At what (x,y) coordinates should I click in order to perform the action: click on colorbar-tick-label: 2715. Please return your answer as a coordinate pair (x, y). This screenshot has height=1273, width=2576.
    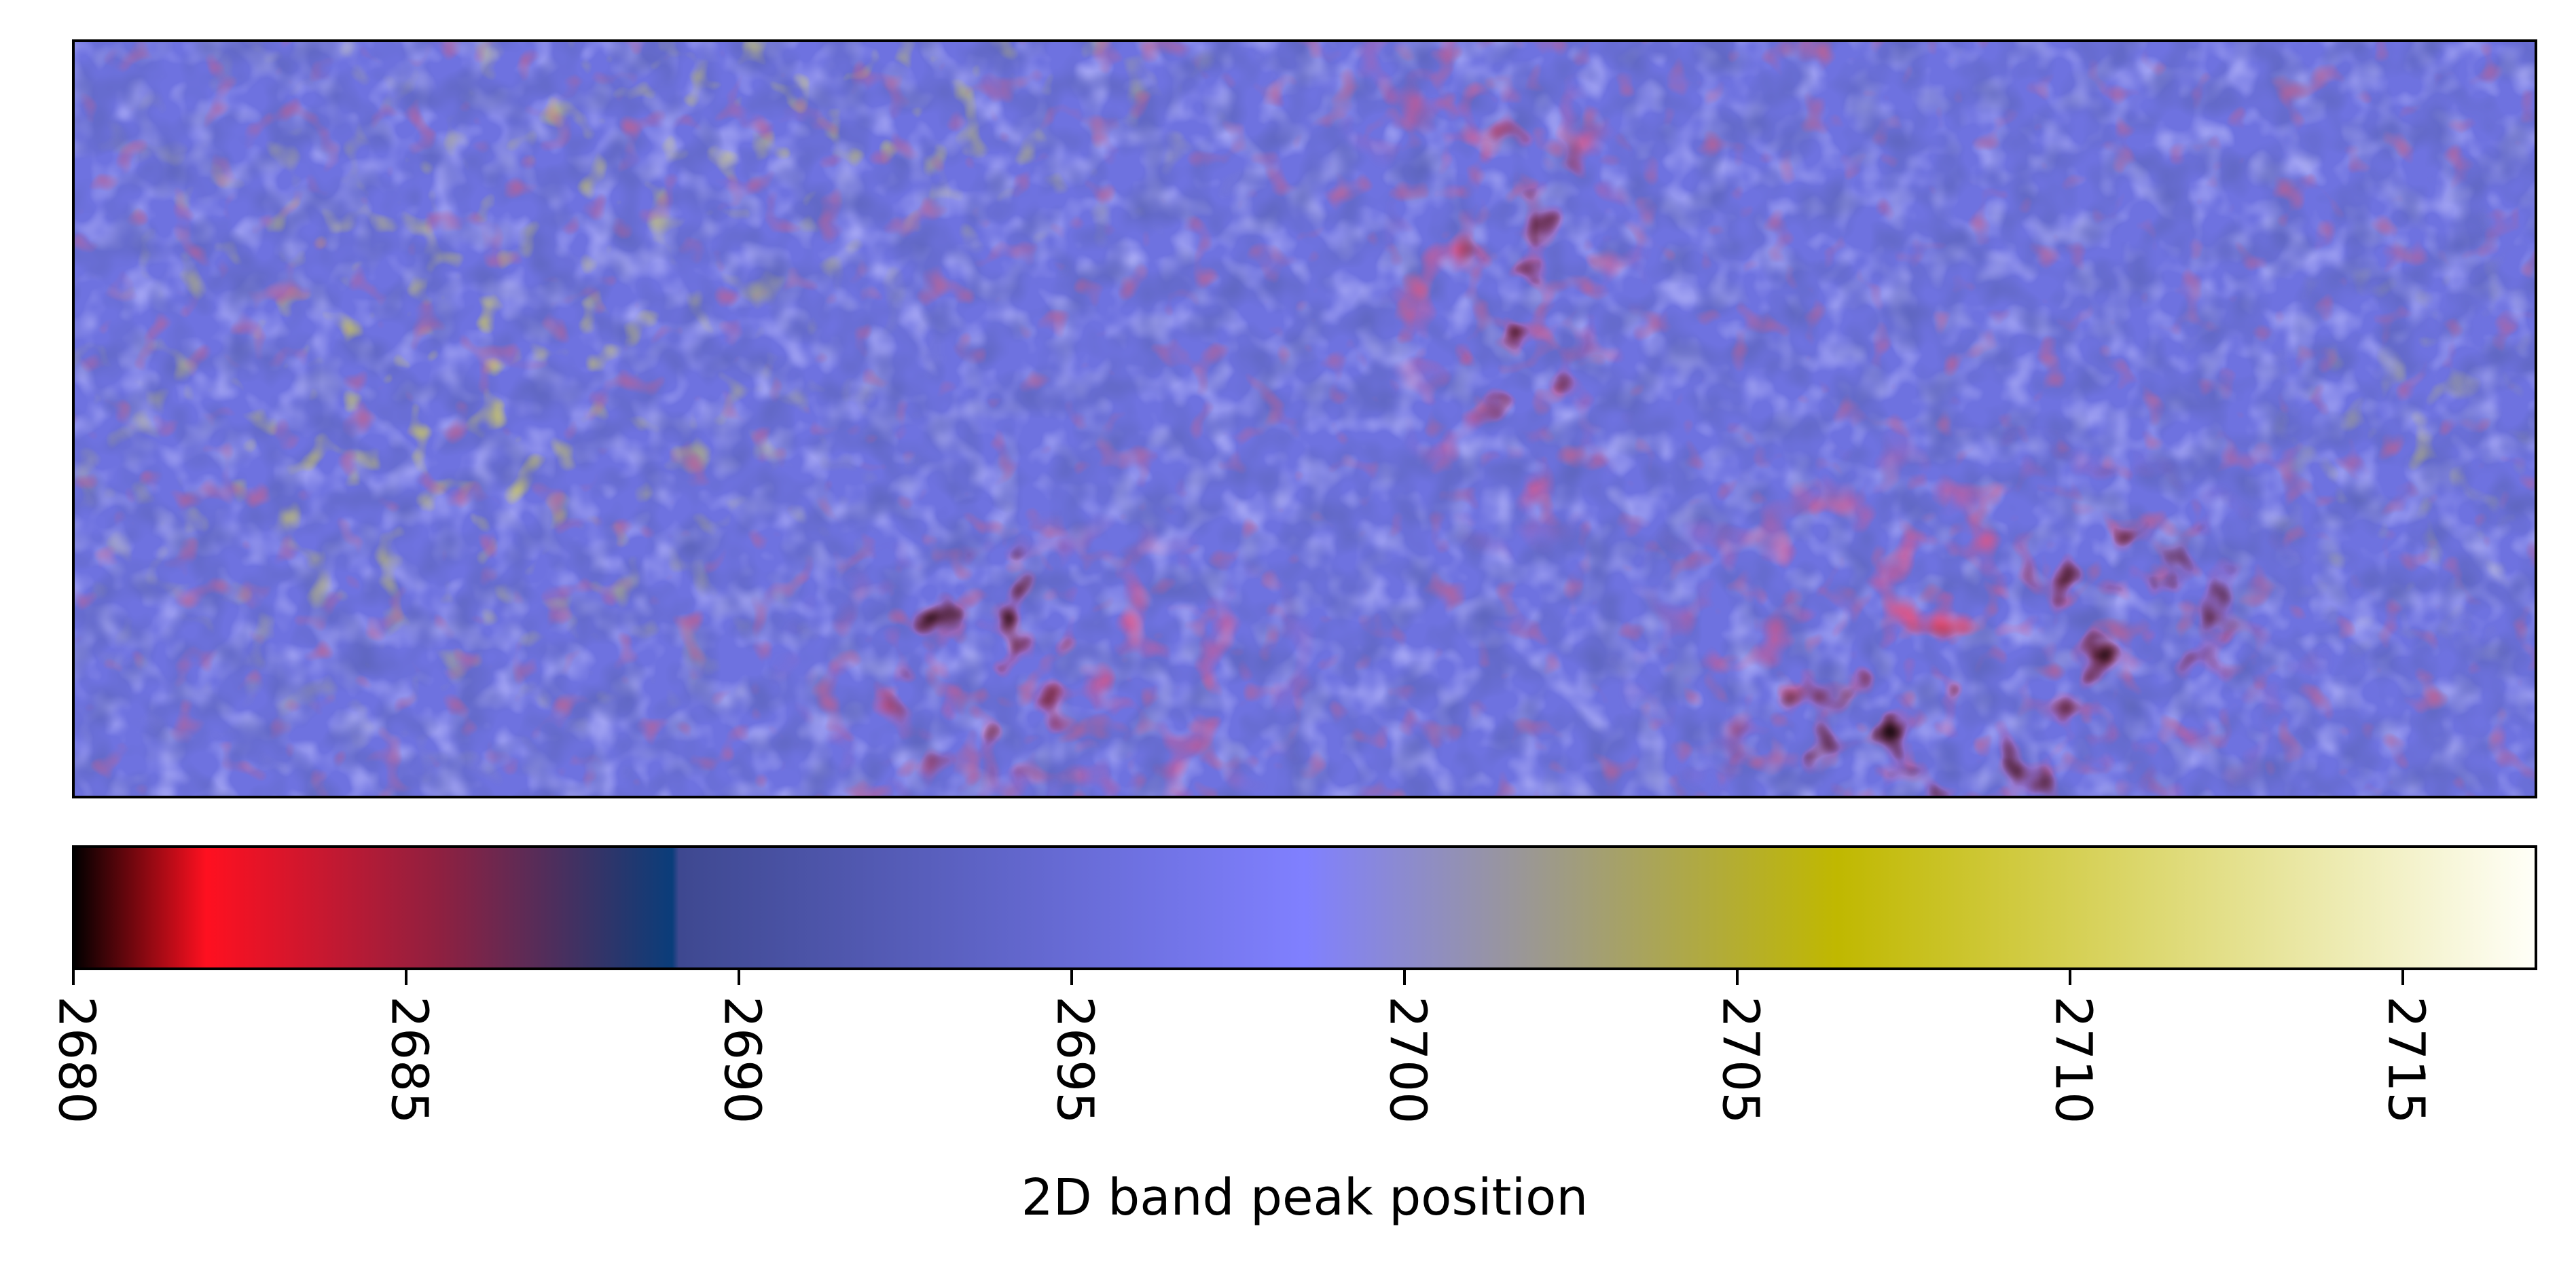
    Looking at the image, I should click on (2405, 1060).